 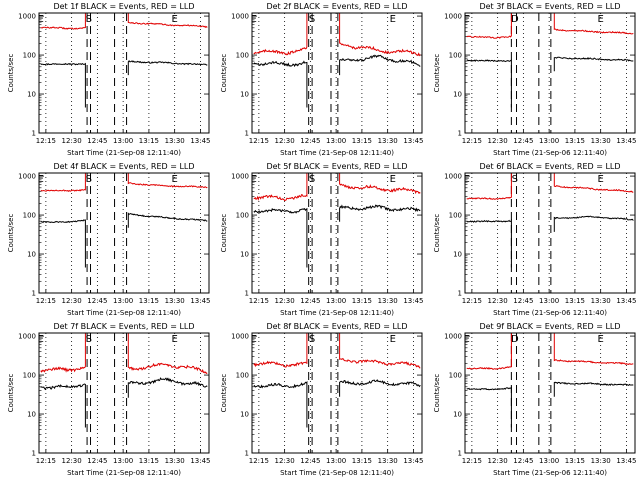 What do you see at coordinates (549, 166) in the screenshot?
I see `panel-title: Det 6f BLACK = Events, RED = LLD` at bounding box center [549, 166].